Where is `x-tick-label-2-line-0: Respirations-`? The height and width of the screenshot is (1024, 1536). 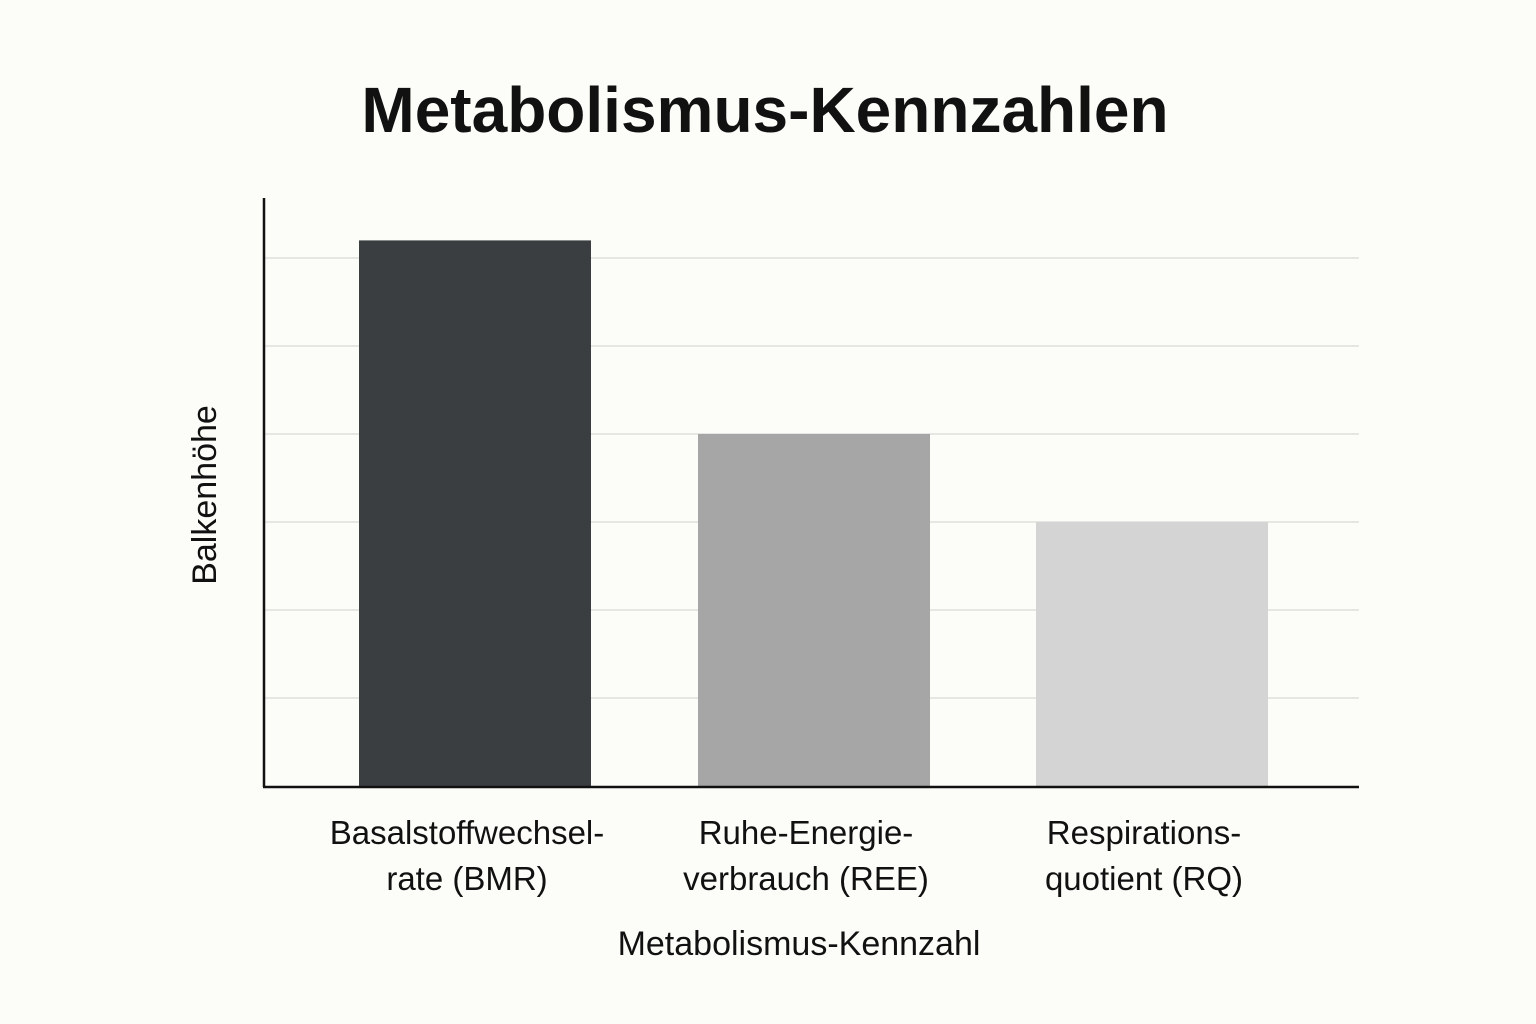 x-tick-label-2-line-0: Respirations- is located at coordinates (1144, 832).